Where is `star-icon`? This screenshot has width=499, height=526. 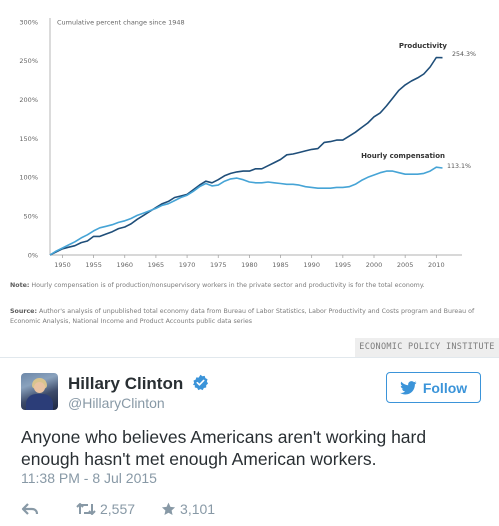
star-icon is located at coordinates (168, 509).